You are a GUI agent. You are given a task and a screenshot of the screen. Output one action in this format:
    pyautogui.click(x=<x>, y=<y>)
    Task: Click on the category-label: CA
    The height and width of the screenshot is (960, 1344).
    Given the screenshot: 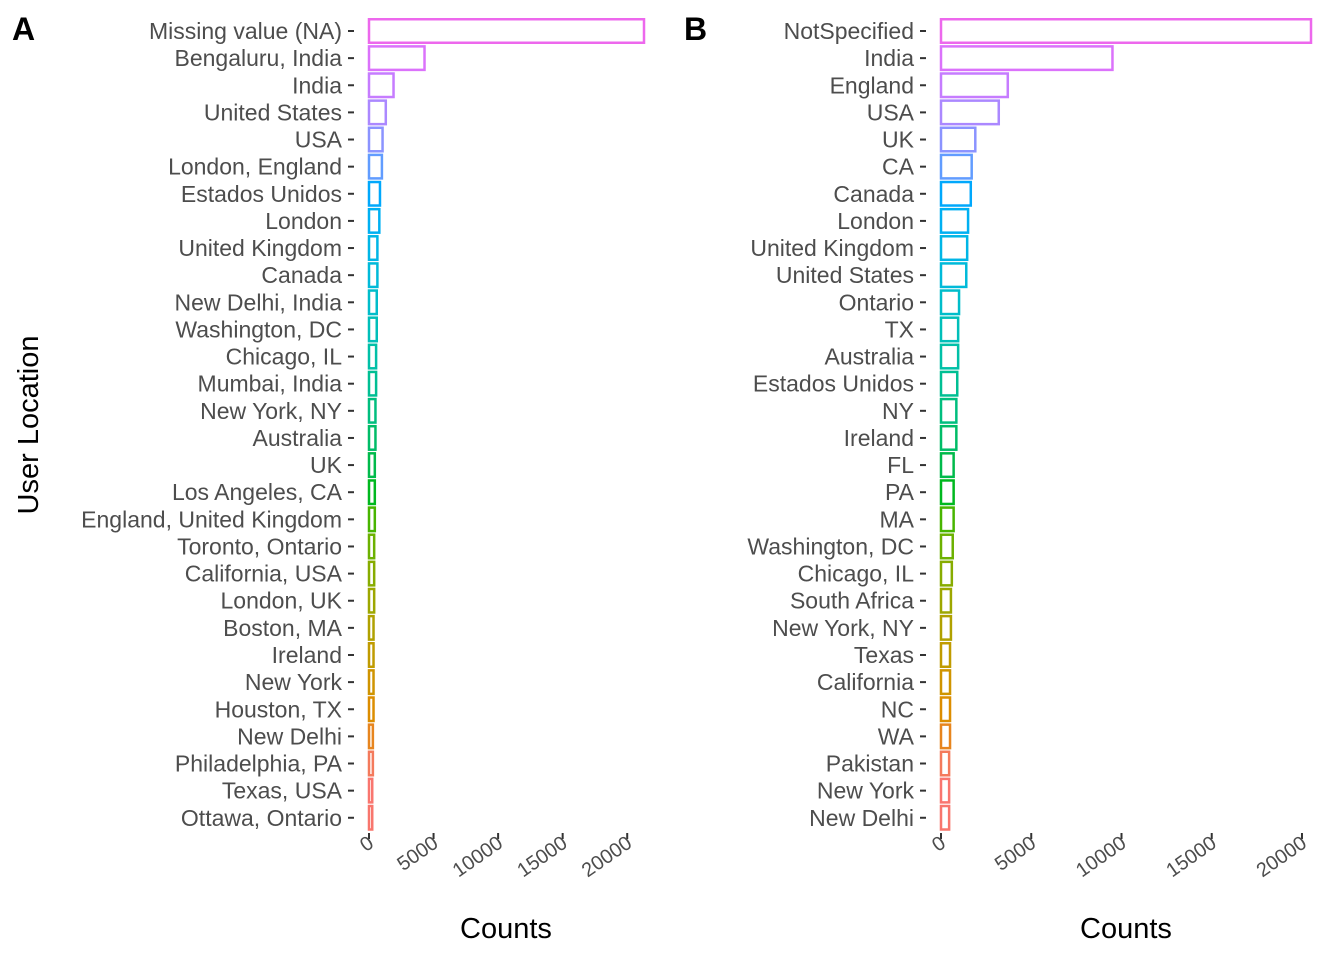 What is the action you would take?
    pyautogui.click(x=898, y=167)
    